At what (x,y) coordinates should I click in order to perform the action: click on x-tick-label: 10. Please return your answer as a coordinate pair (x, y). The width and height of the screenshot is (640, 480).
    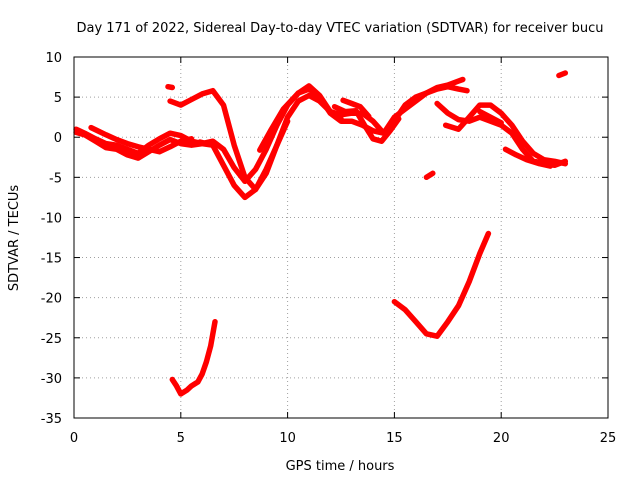
    Looking at the image, I should click on (287, 438).